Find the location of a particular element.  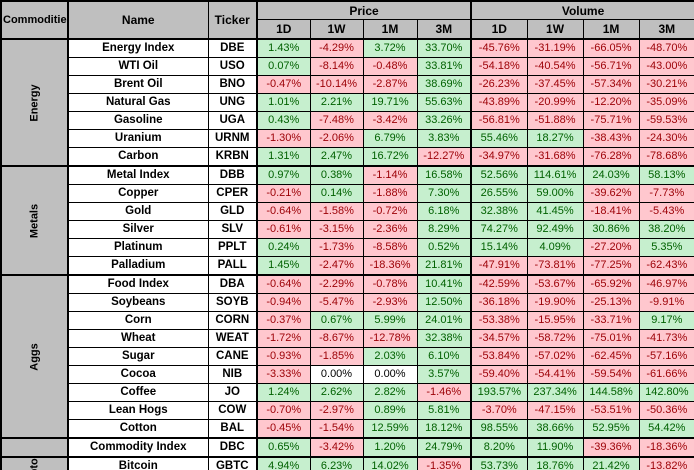

value-cell: 144.58% is located at coordinates (611, 392).